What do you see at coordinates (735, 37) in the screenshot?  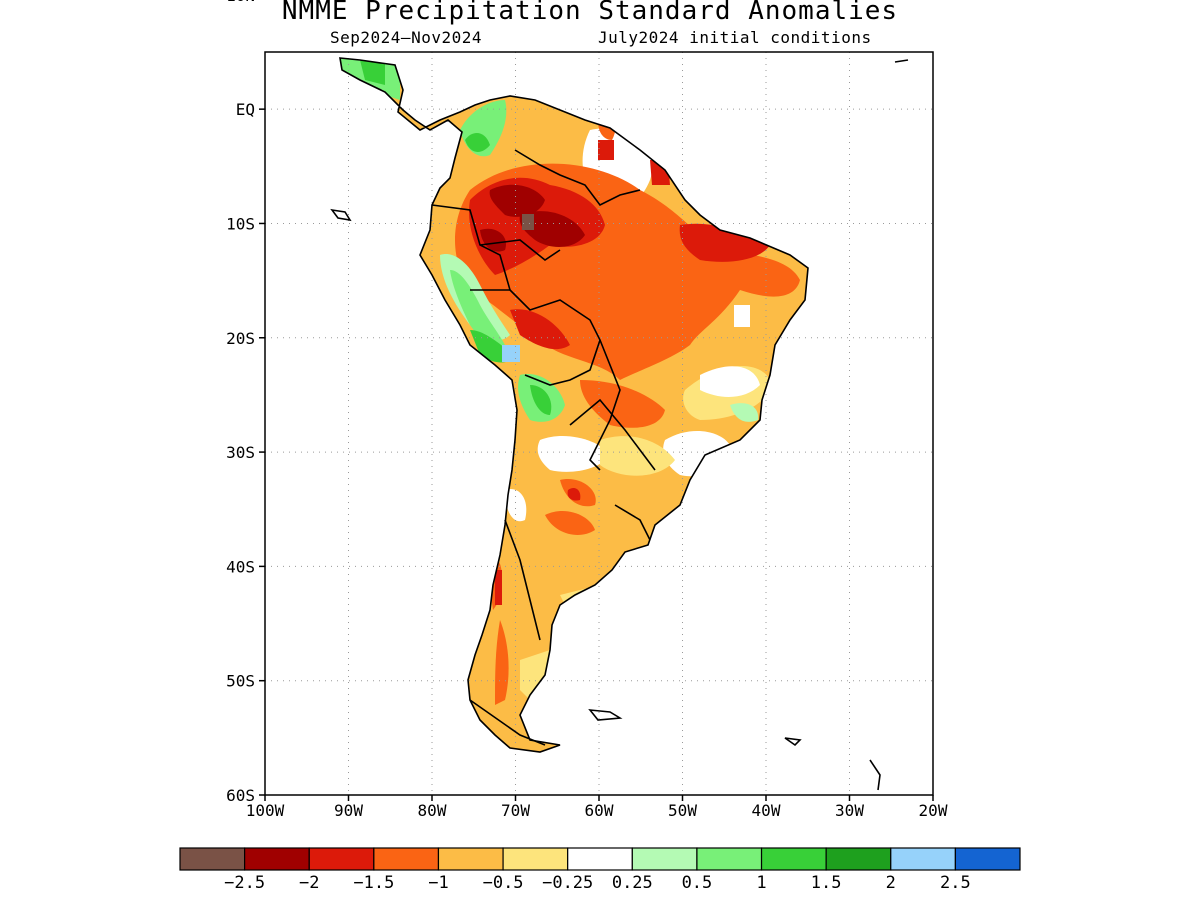 I see `initial-conditions: July2024 initial conditions` at bounding box center [735, 37].